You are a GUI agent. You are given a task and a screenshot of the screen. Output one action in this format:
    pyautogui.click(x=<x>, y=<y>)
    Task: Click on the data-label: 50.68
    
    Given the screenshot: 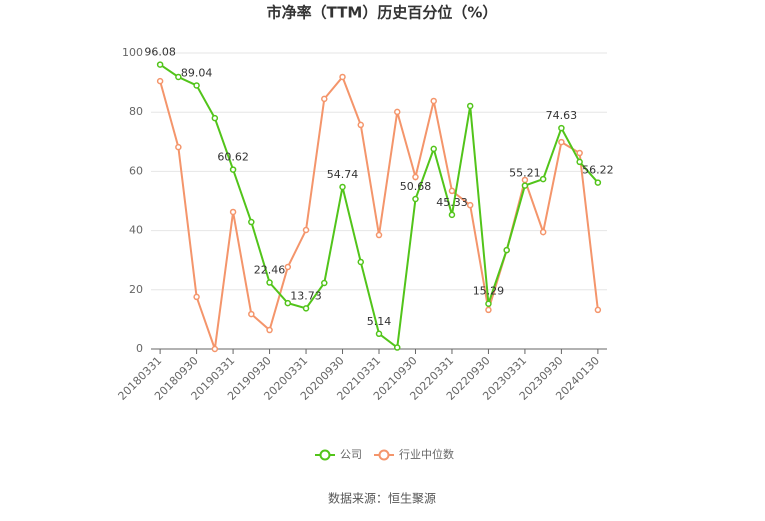 What is the action you would take?
    pyautogui.click(x=416, y=186)
    